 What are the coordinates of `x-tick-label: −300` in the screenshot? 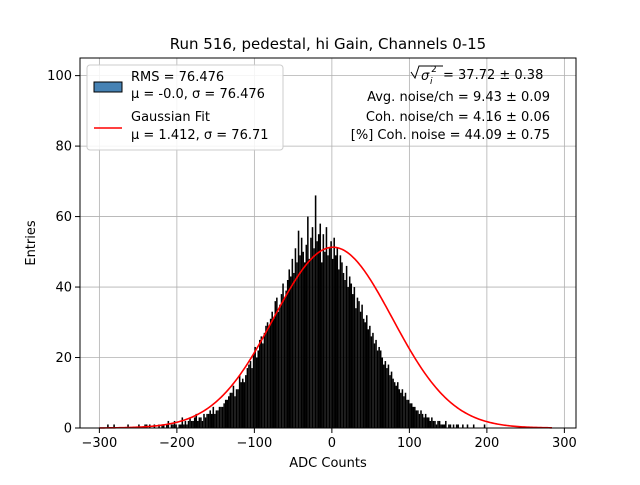 It's located at (100, 443).